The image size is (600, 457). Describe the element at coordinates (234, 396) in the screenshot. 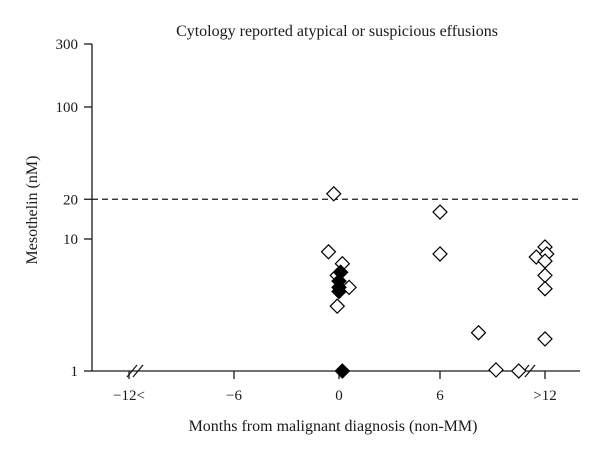

I see `x-tick-label: −6` at that location.